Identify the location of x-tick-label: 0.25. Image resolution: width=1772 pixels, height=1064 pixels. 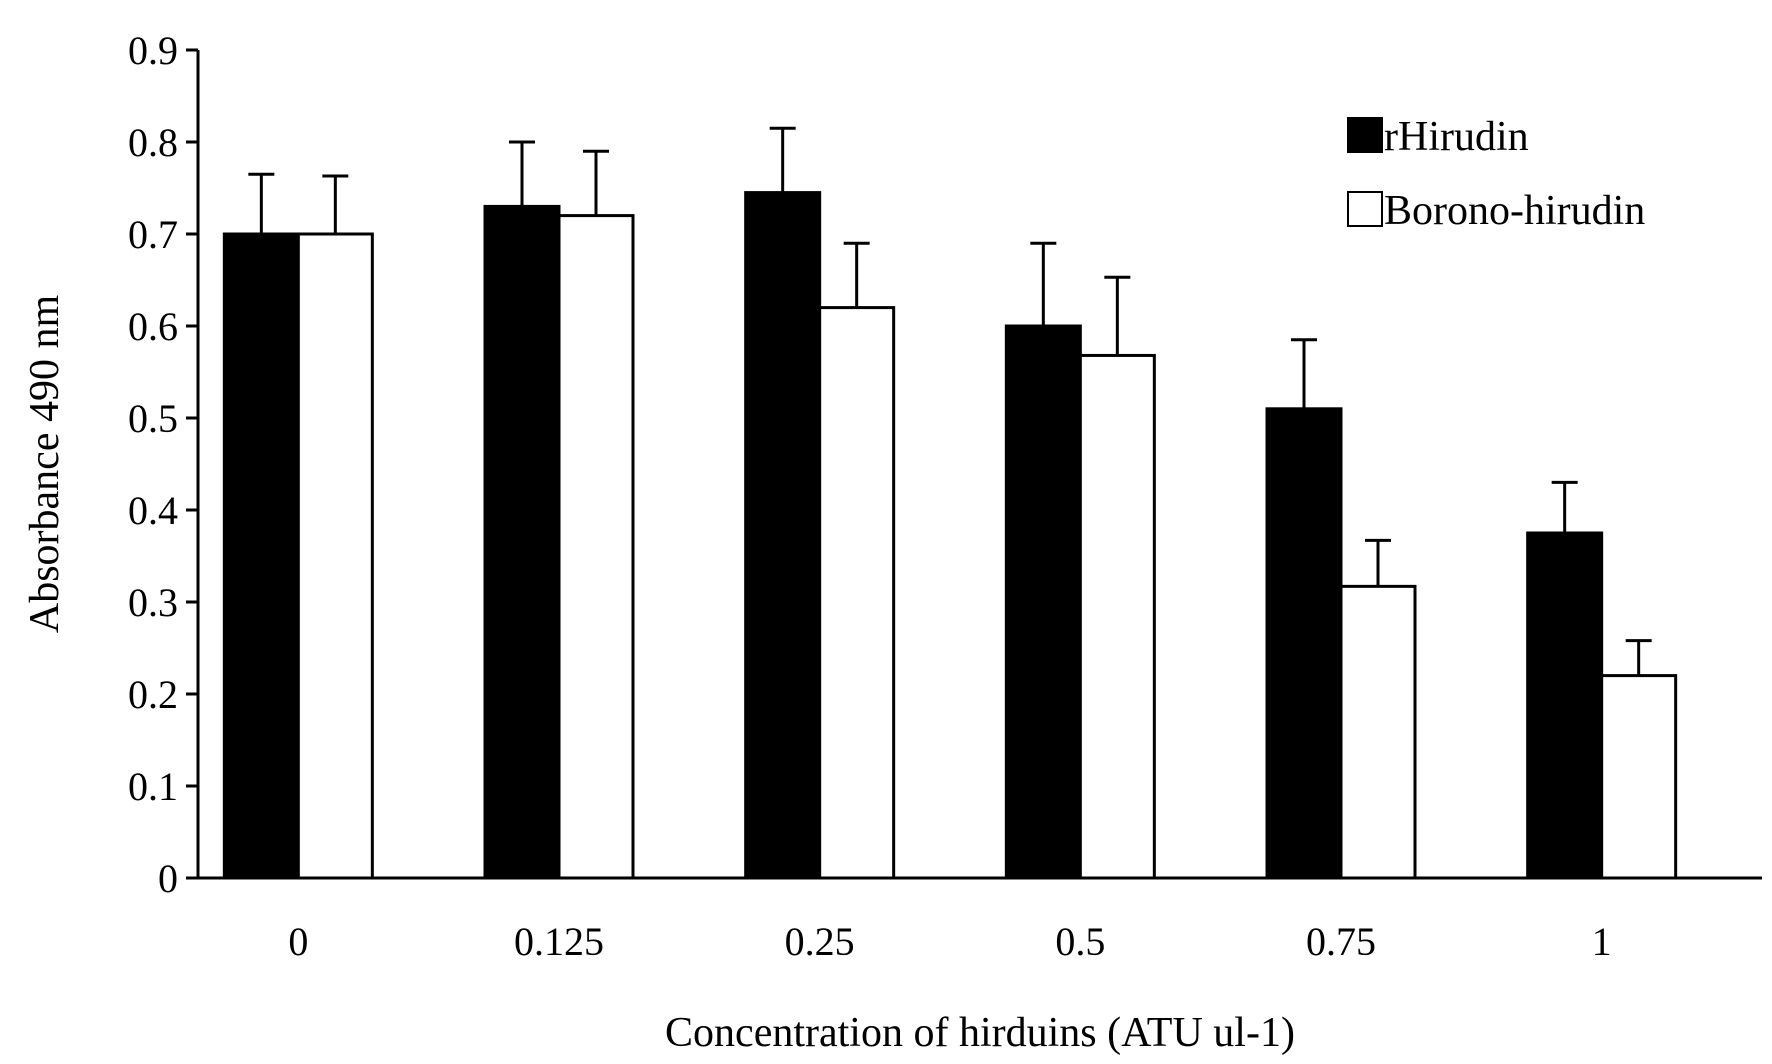
(820, 941).